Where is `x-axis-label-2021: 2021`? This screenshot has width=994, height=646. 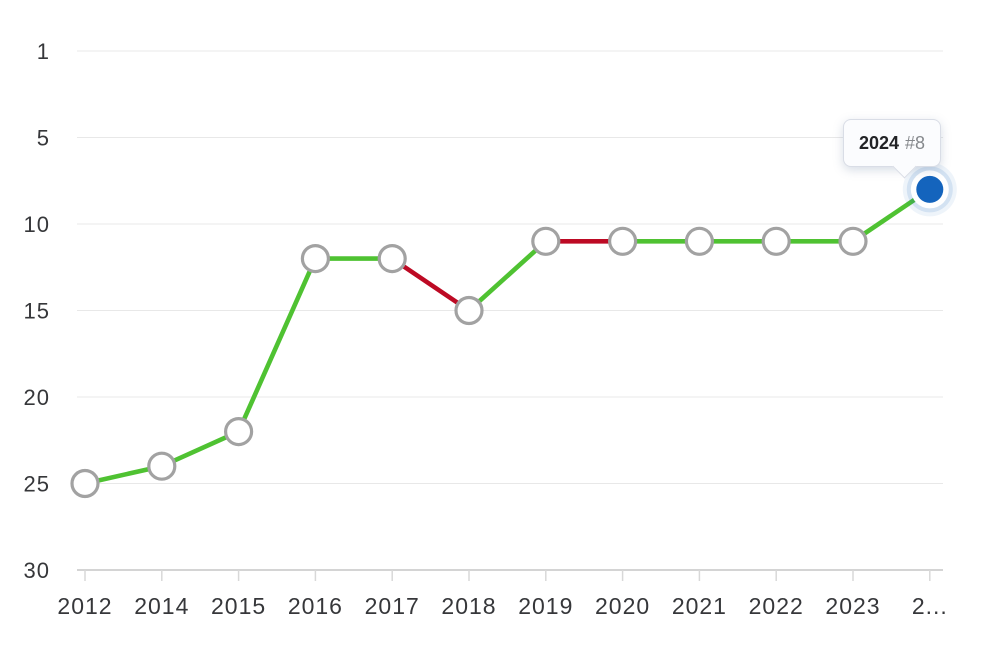
x-axis-label-2021: 2021 is located at coordinates (699, 606).